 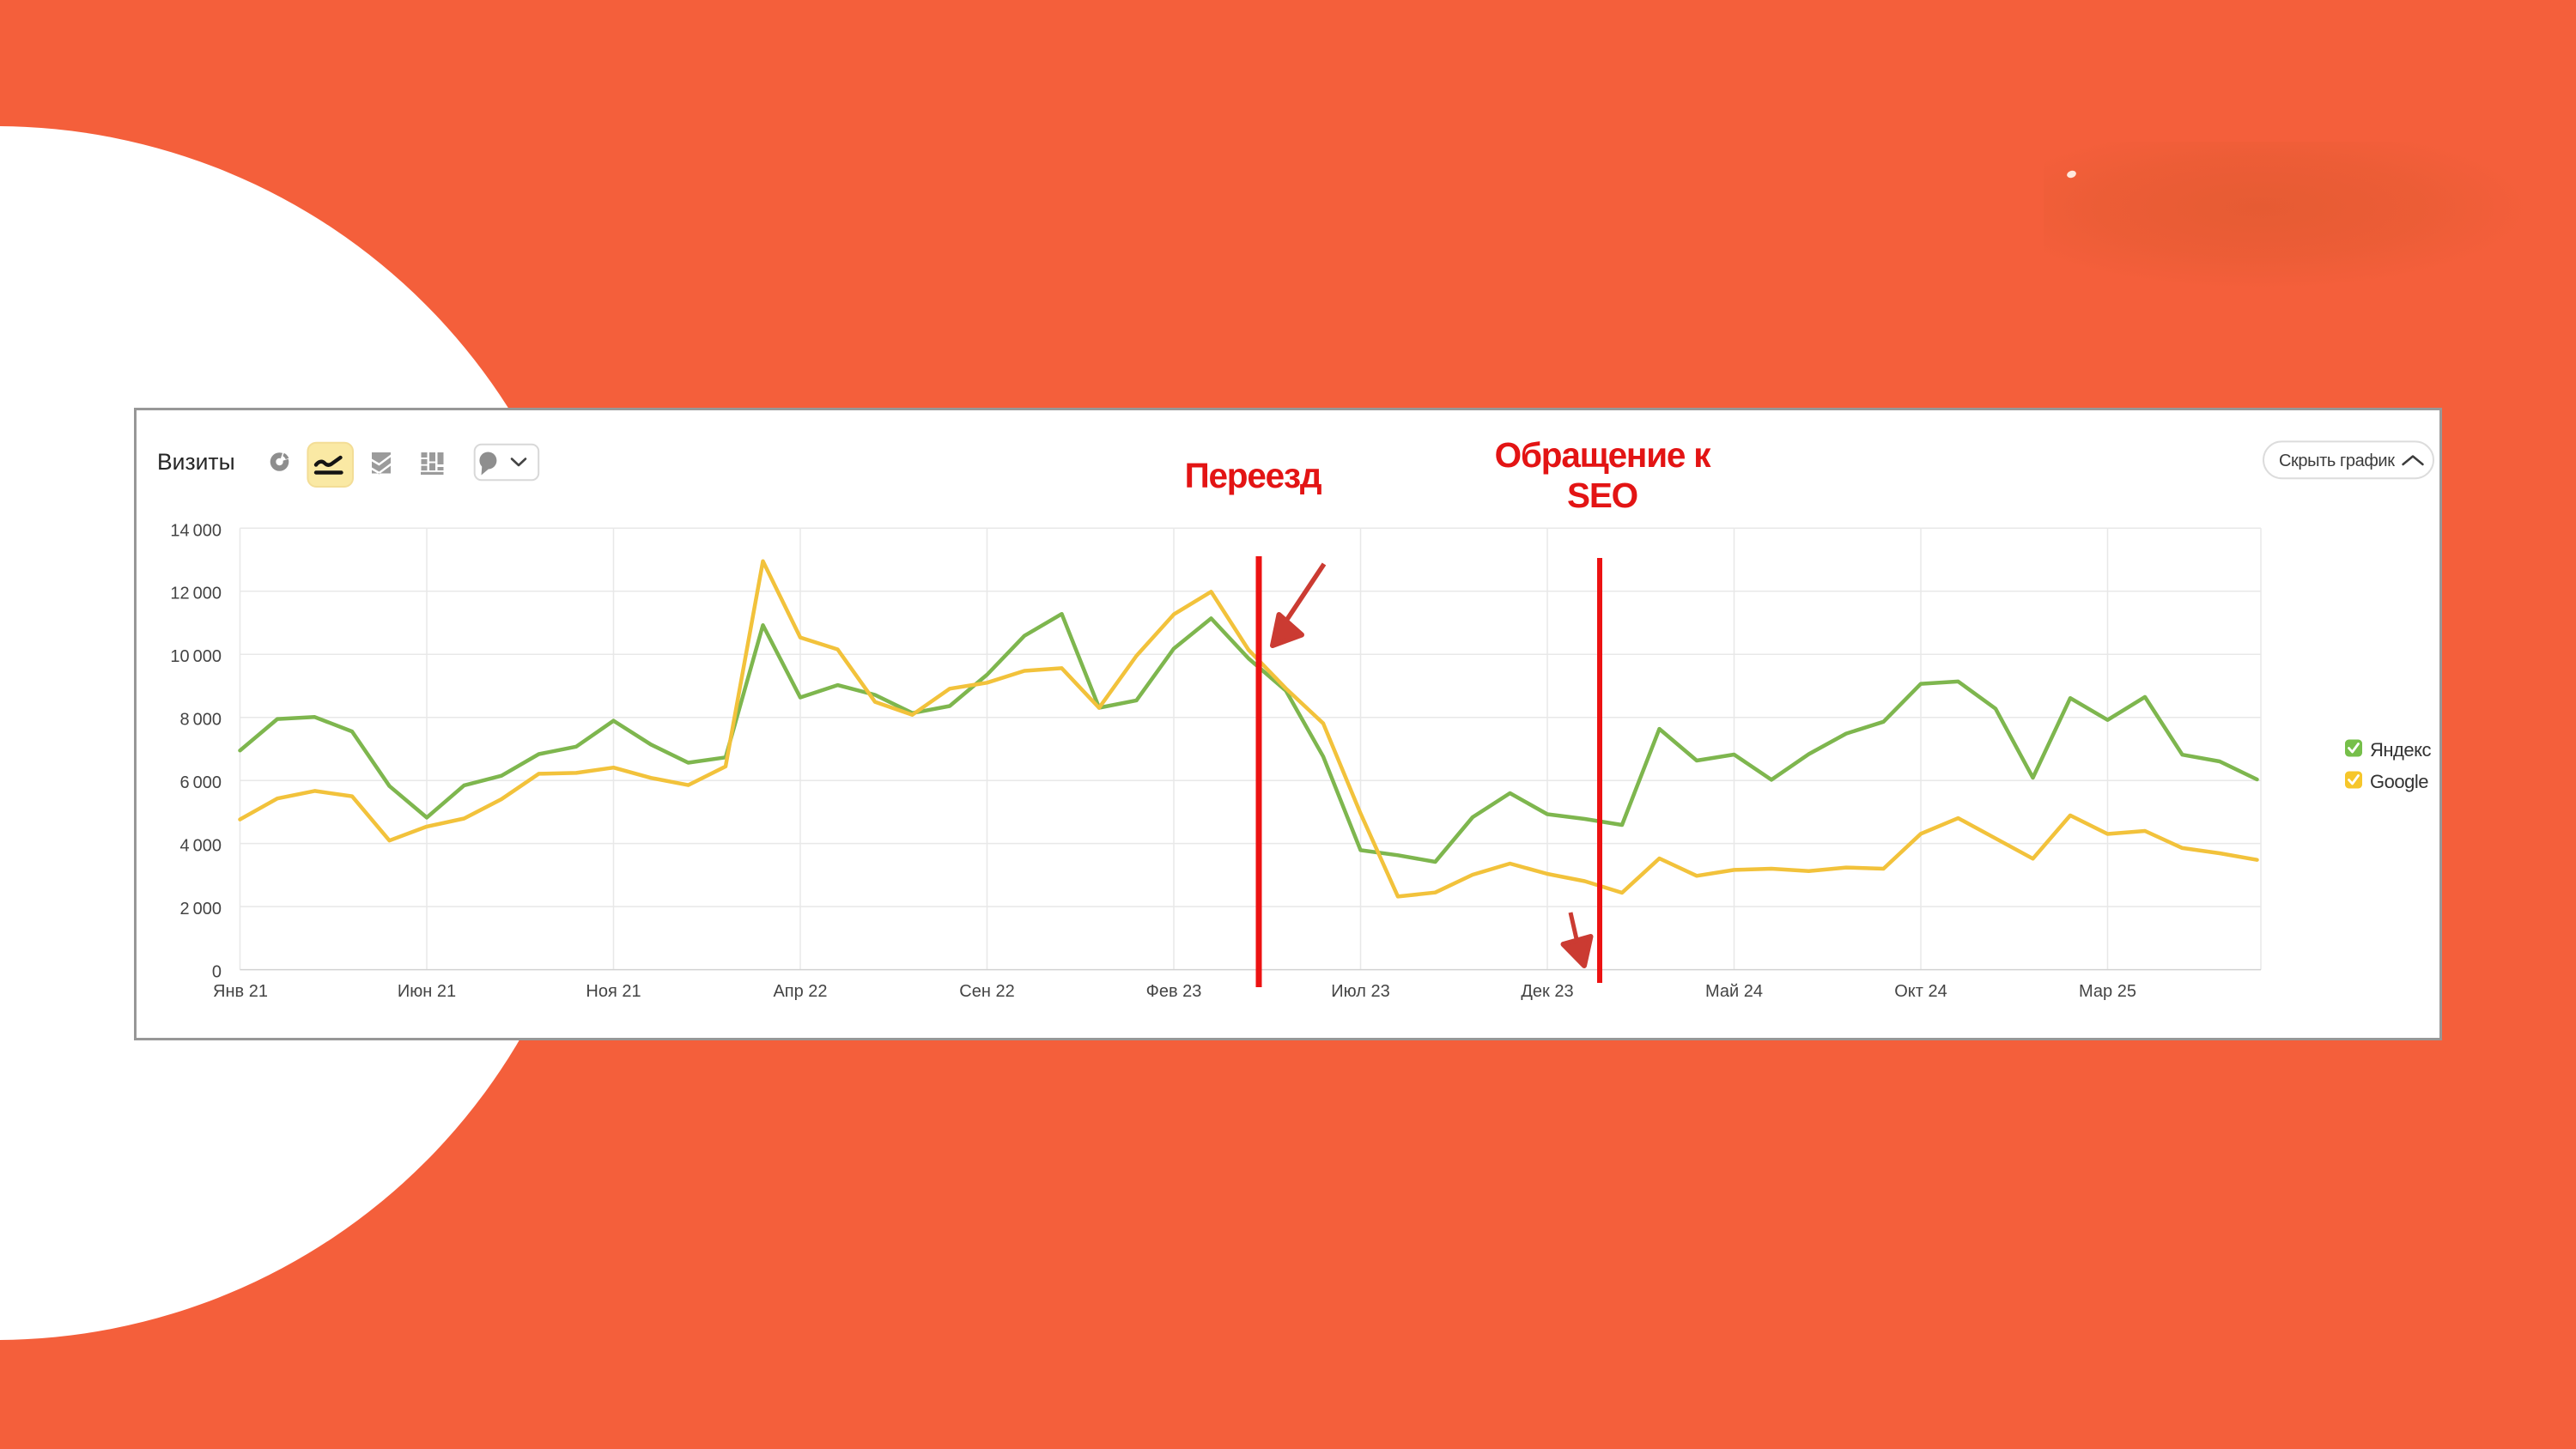 I want to click on svg-text: SEO, so click(x=1602, y=495).